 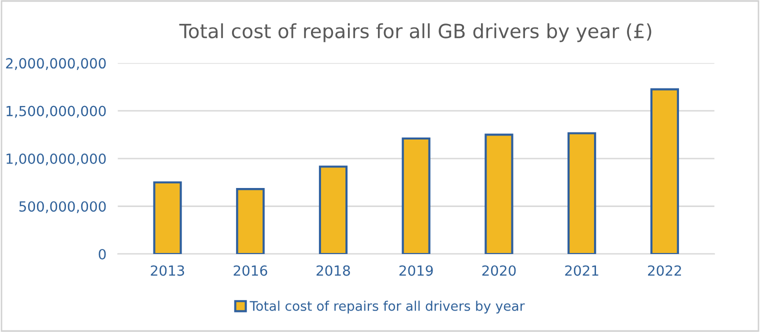 I want to click on x-tick-label: 2019, so click(x=416, y=270).